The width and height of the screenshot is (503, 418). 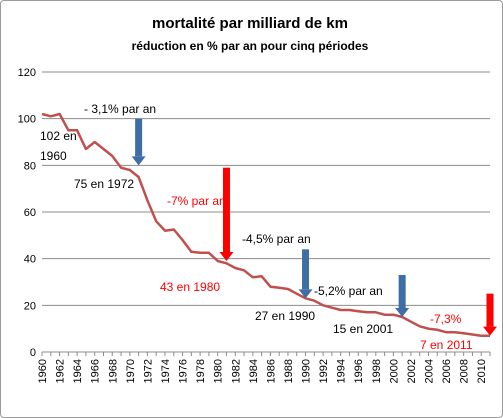 What do you see at coordinates (359, 371) in the screenshot?
I see `x-tick-label: 1996` at bounding box center [359, 371].